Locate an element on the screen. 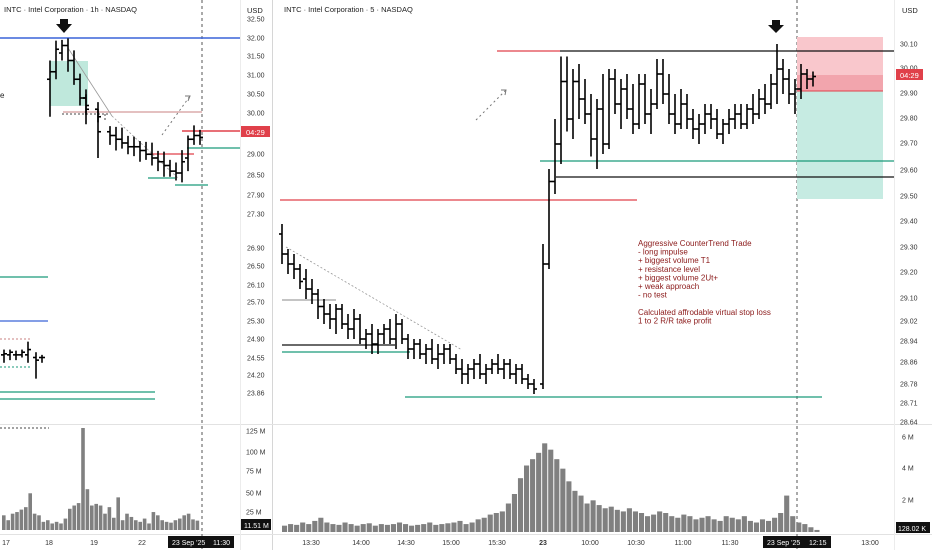 This screenshot has height=555, width=932. left-volume-tick: 50 M is located at coordinates (254, 494).